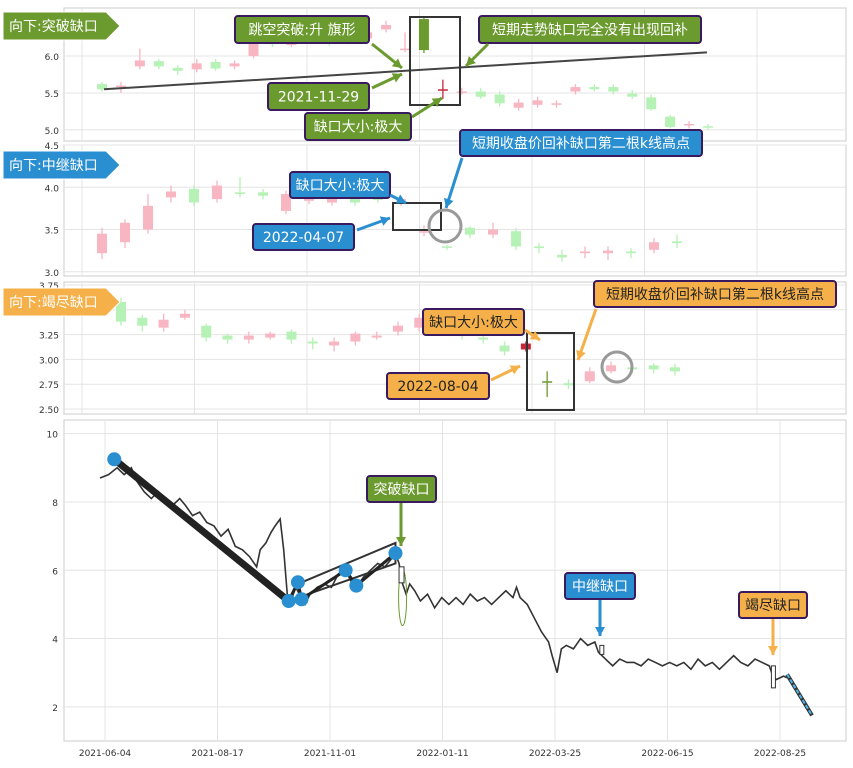 Image resolution: width=853 pixels, height=768 pixels. Describe the element at coordinates (52, 189) in the screenshot. I see `y-tick-label: 4.0` at that location.